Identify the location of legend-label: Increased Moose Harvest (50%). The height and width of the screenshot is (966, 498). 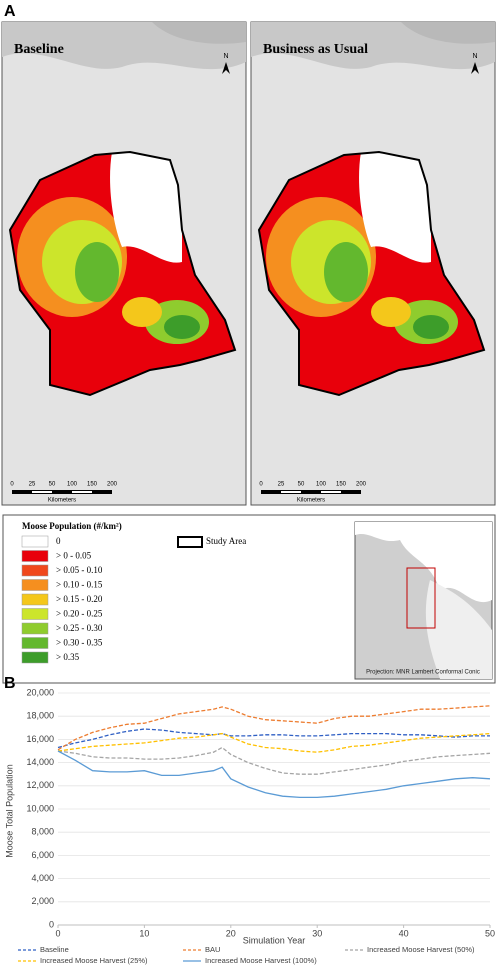
(421, 949).